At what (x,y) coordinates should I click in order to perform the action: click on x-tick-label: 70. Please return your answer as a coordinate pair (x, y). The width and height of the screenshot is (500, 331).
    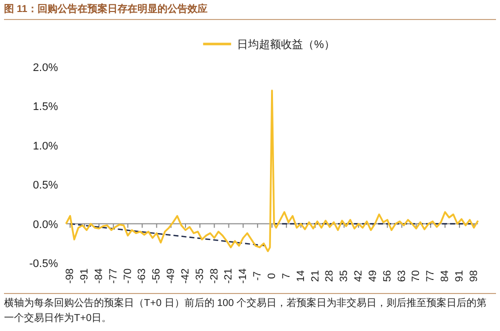
    Looking at the image, I should click on (416, 276).